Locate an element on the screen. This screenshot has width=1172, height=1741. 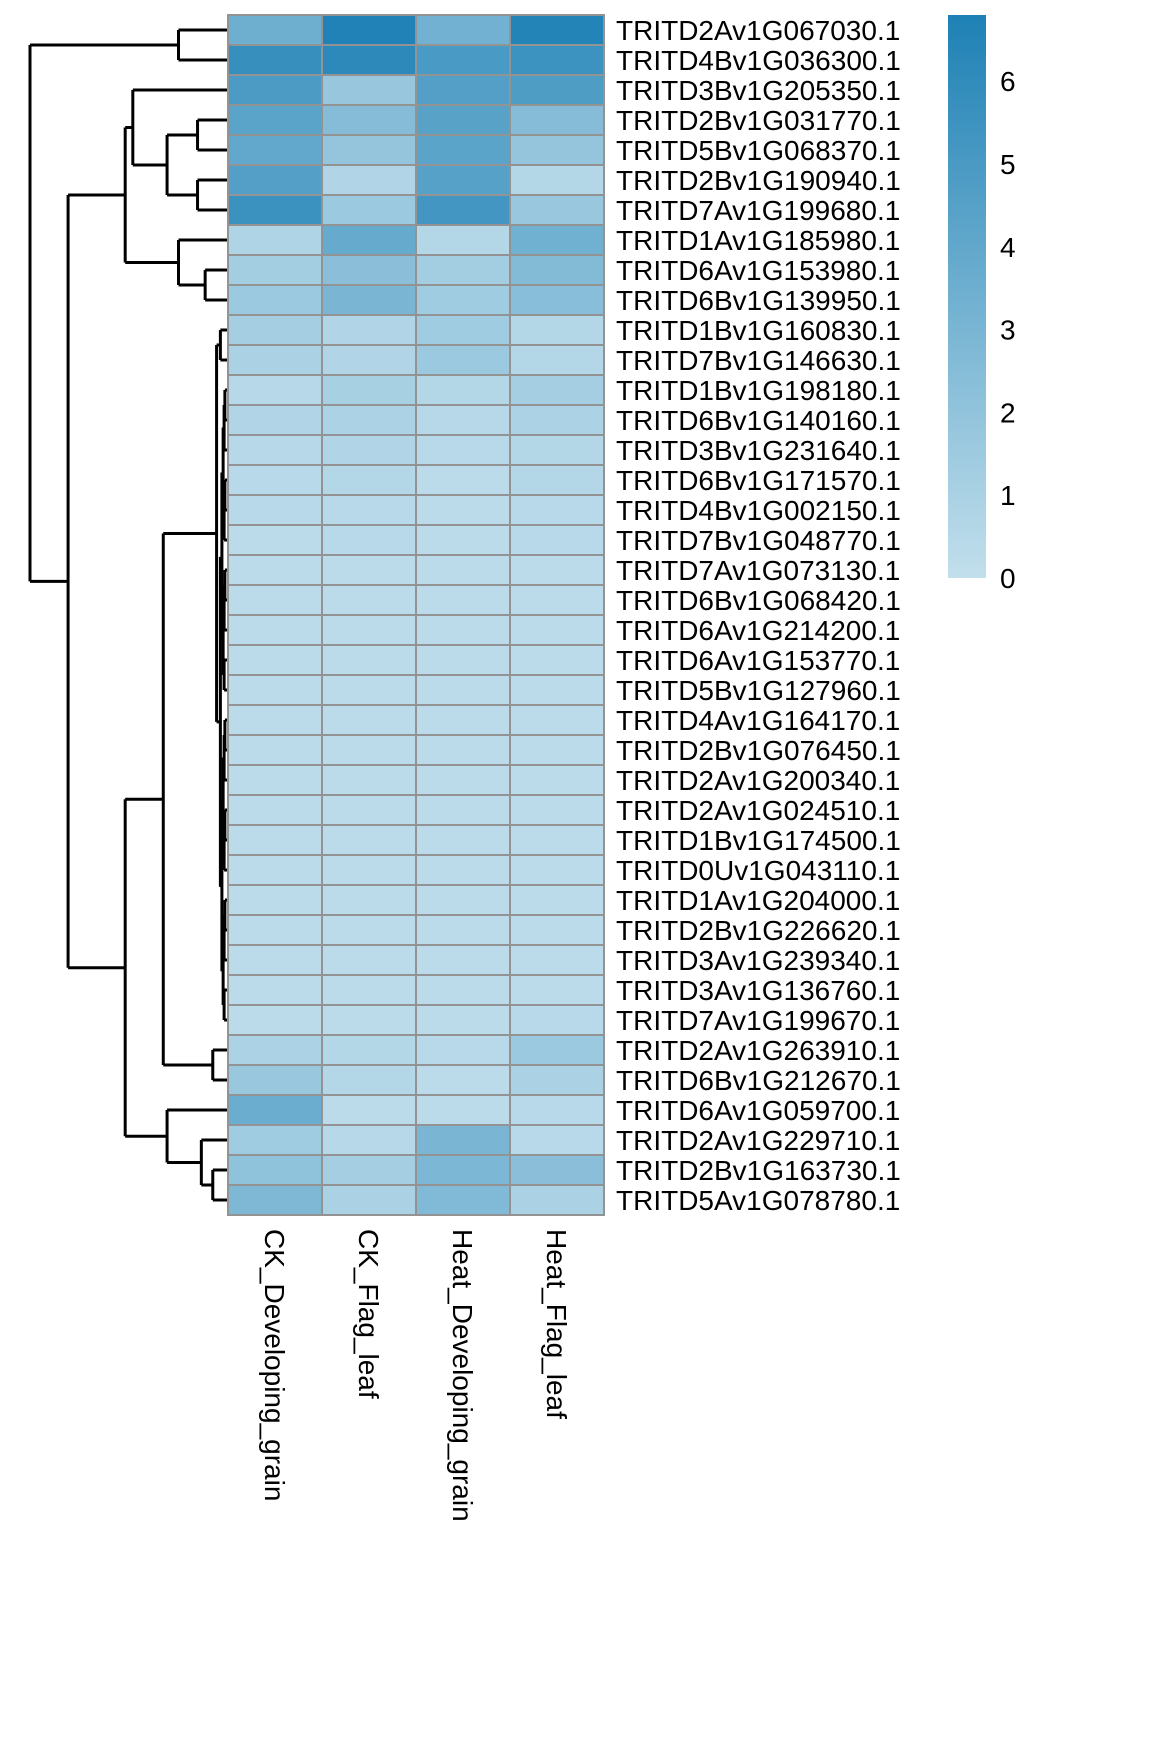
legend-tick-label: 0 is located at coordinates (1008, 578).